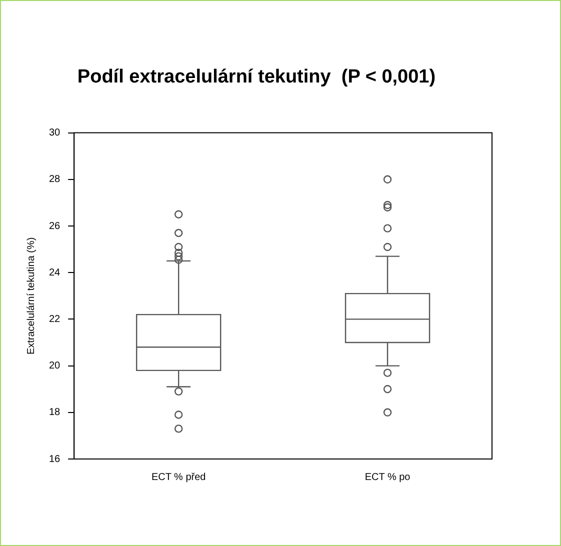 This screenshot has width=561, height=546. What do you see at coordinates (178, 477) in the screenshot?
I see `x-tick-label: ECT % před` at bounding box center [178, 477].